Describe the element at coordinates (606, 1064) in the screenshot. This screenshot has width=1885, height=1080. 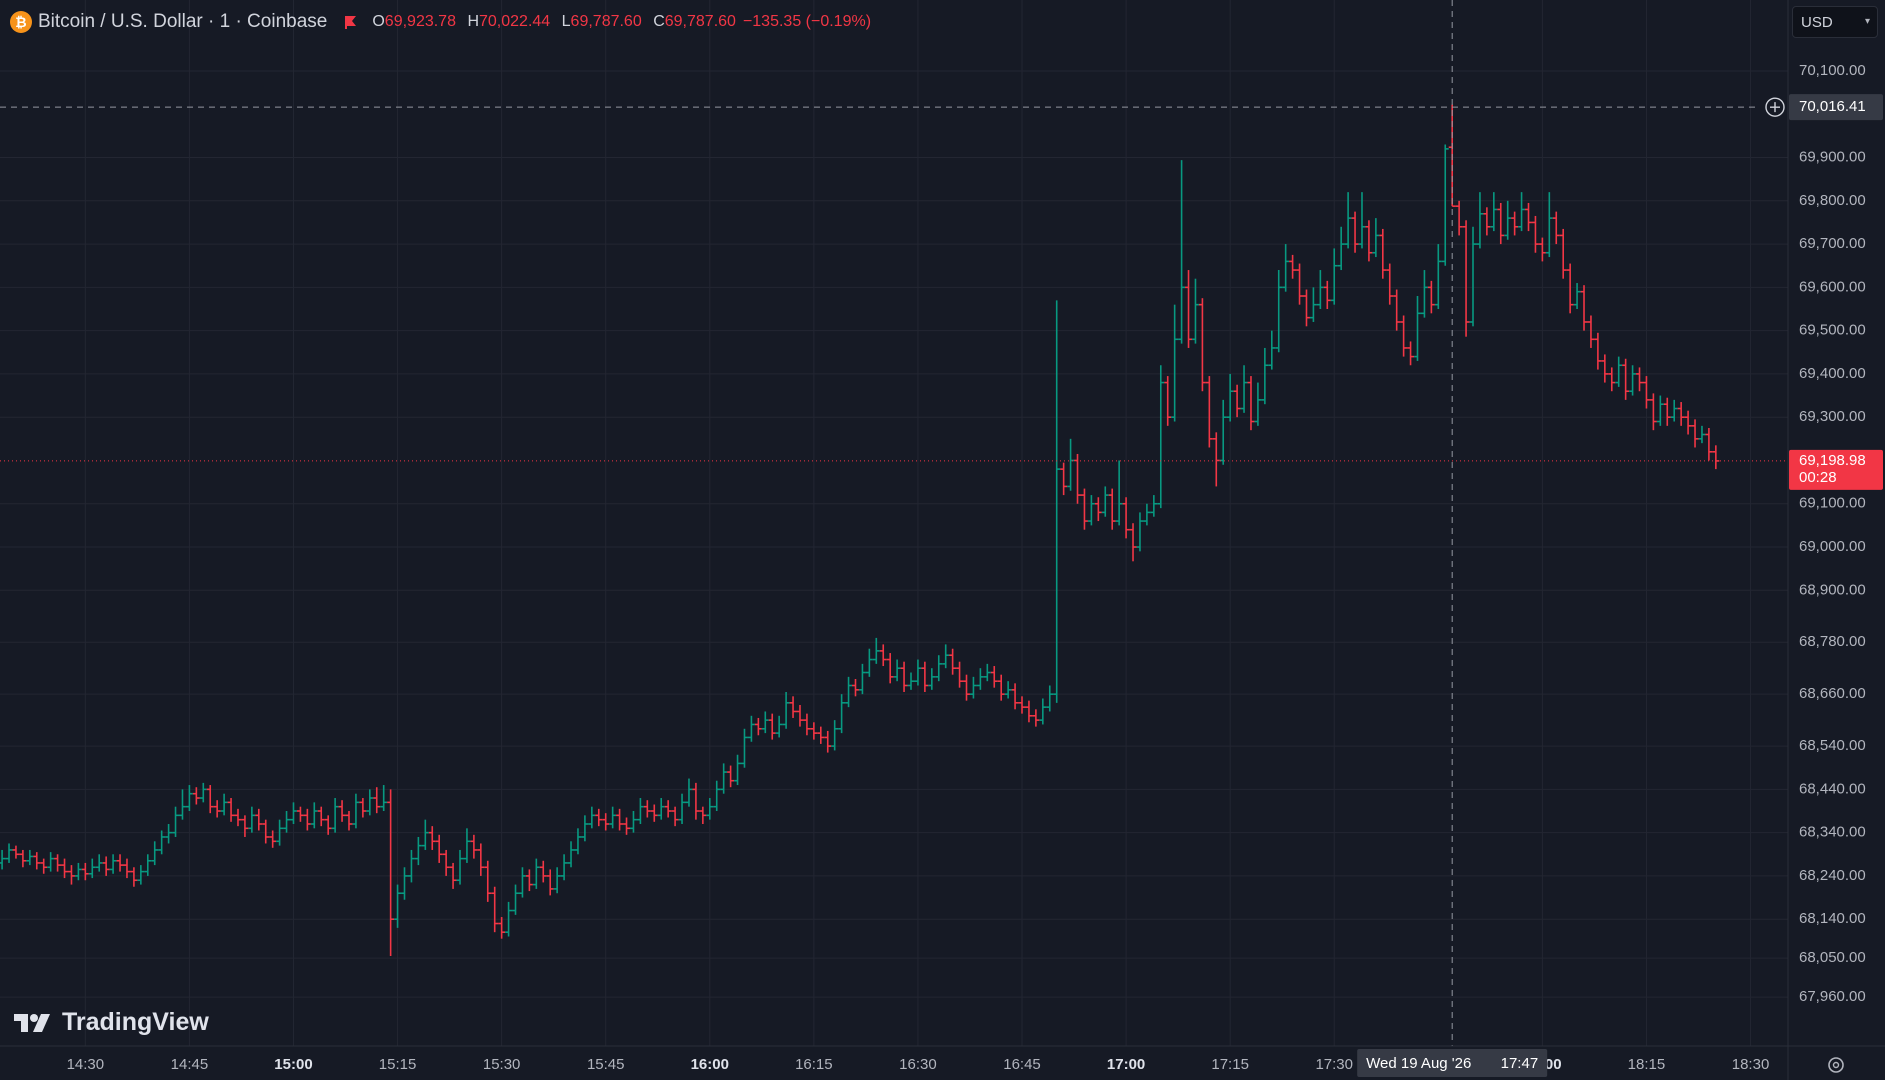
I see `x-tick-label: 15:45` at that location.